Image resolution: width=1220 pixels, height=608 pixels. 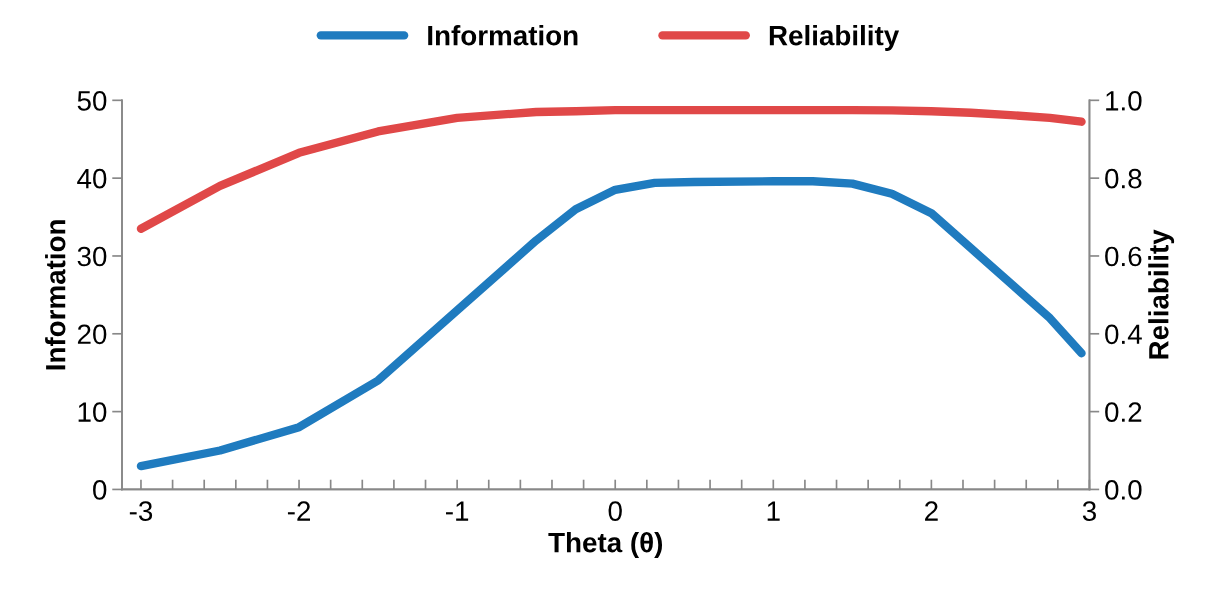 What do you see at coordinates (100, 490) in the screenshot?
I see `y-tick-label: 0` at bounding box center [100, 490].